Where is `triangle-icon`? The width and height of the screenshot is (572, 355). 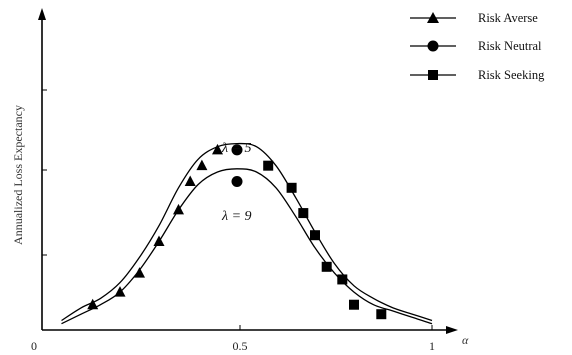 triangle-icon is located at coordinates (433, 17).